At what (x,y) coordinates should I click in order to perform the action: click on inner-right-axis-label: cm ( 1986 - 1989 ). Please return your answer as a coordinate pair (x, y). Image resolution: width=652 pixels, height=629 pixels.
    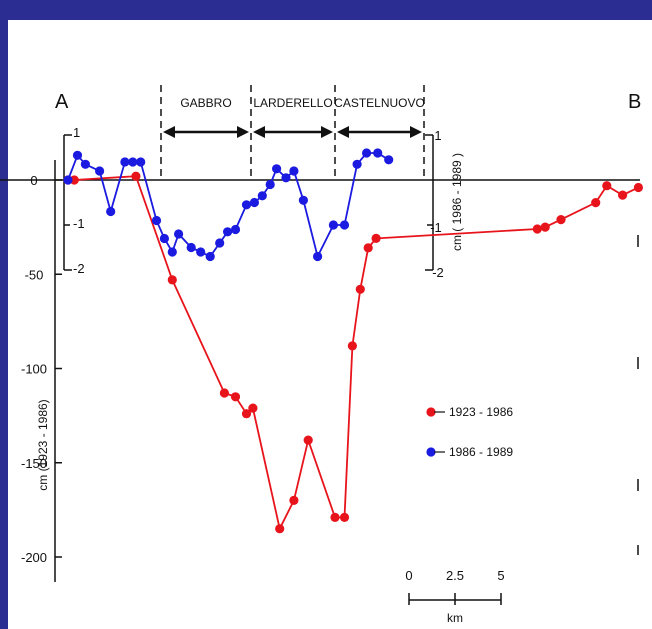
    Looking at the image, I should click on (457, 202).